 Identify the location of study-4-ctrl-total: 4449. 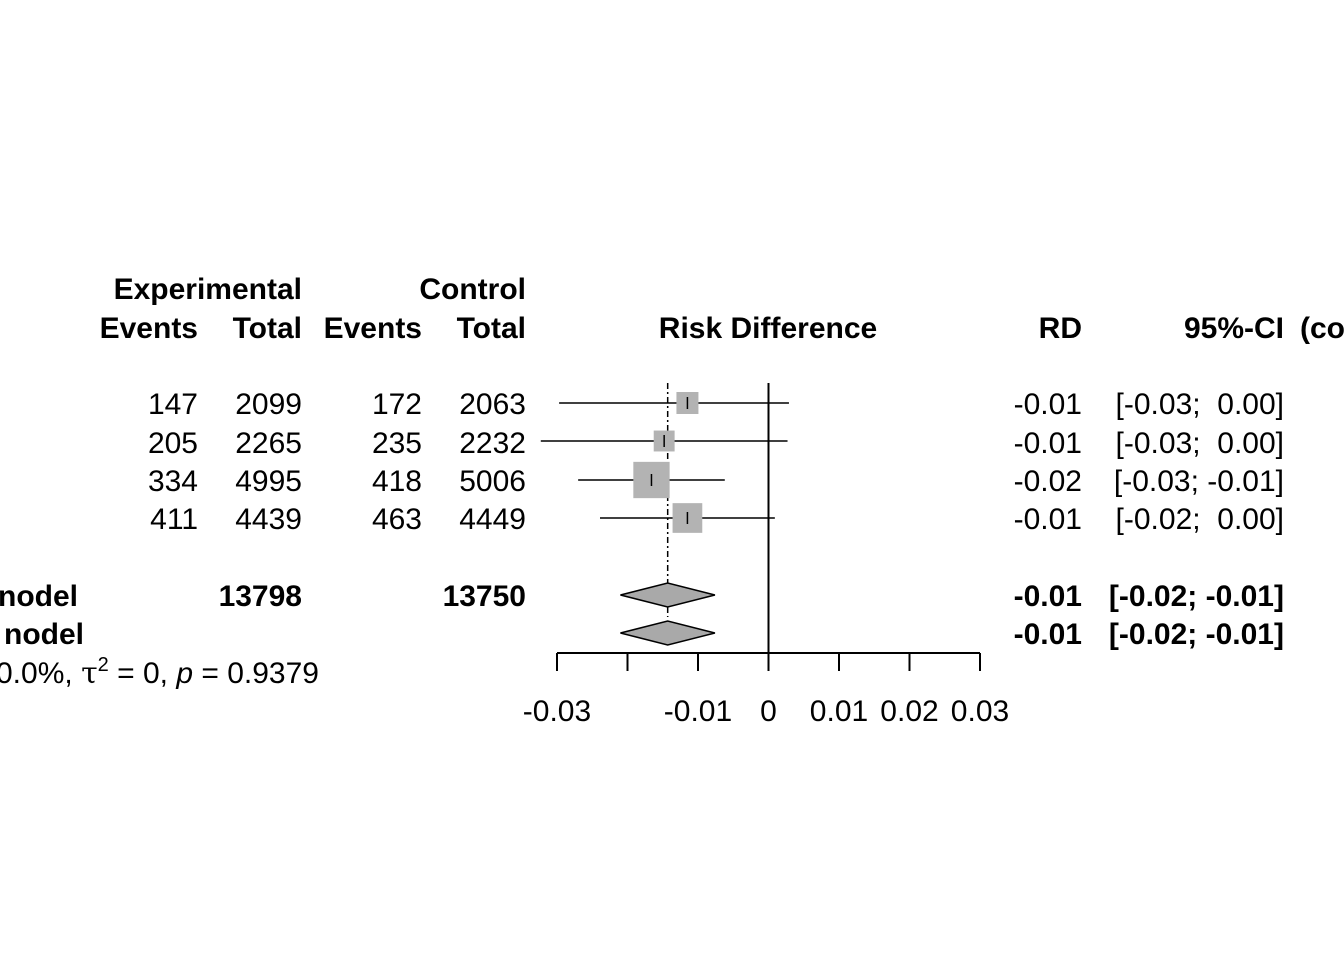
(492, 519).